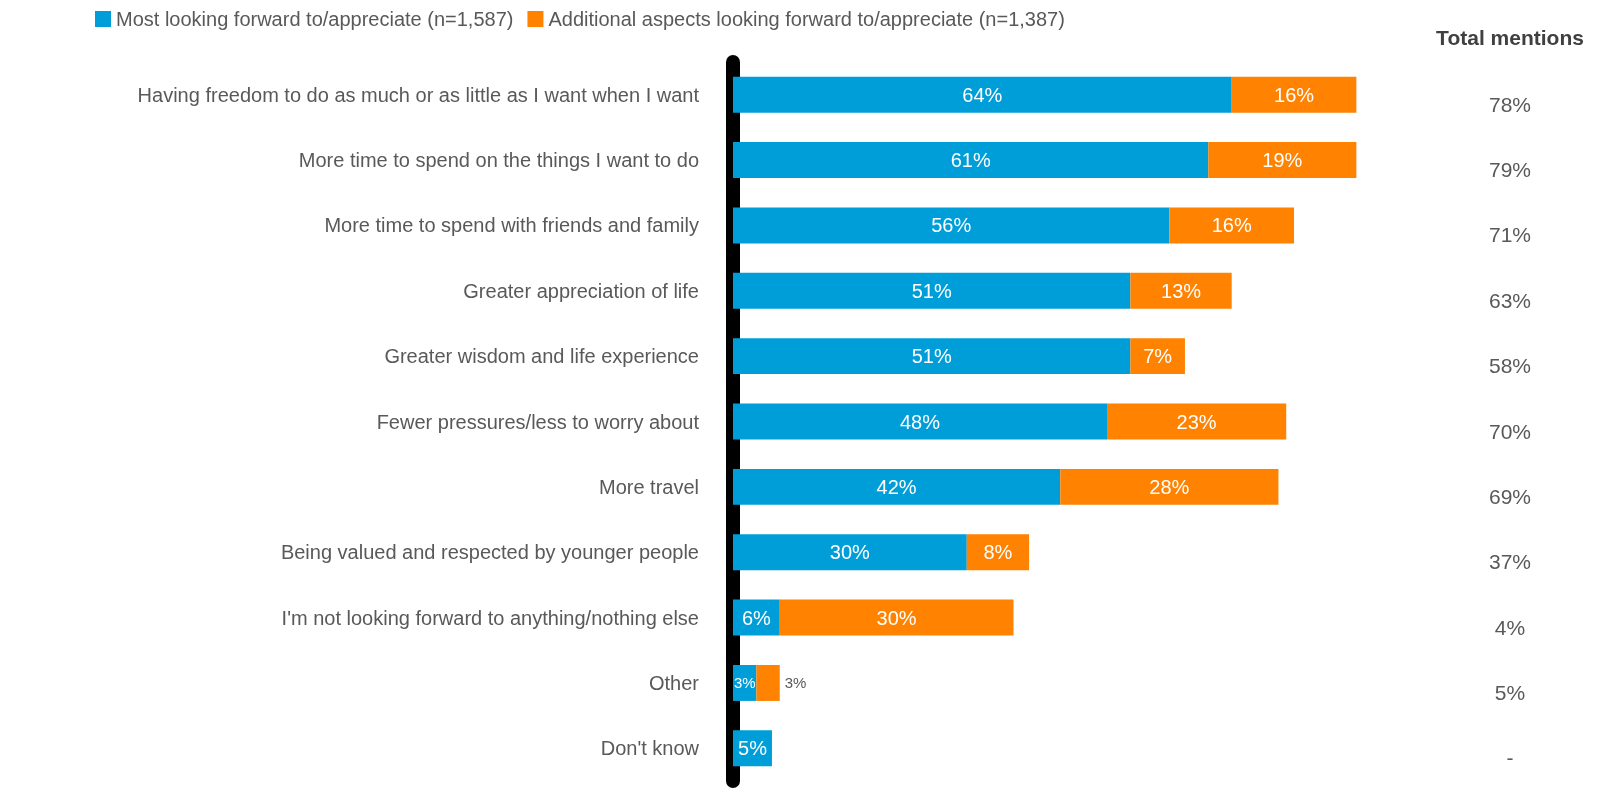  What do you see at coordinates (489, 552) in the screenshot?
I see `y-tick-label: Being valued and respected by younger people` at bounding box center [489, 552].